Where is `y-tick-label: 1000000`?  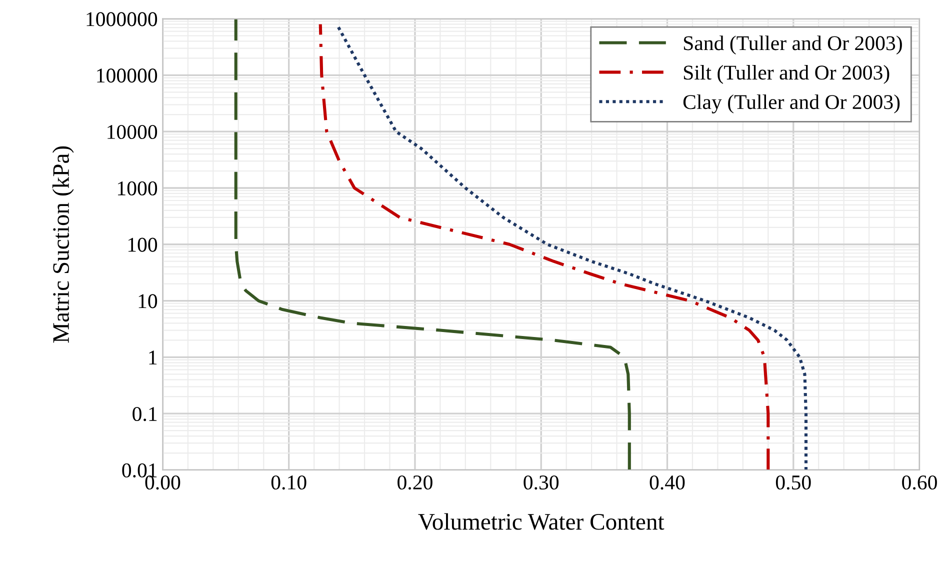 y-tick-label: 1000000 is located at coordinates (122, 19).